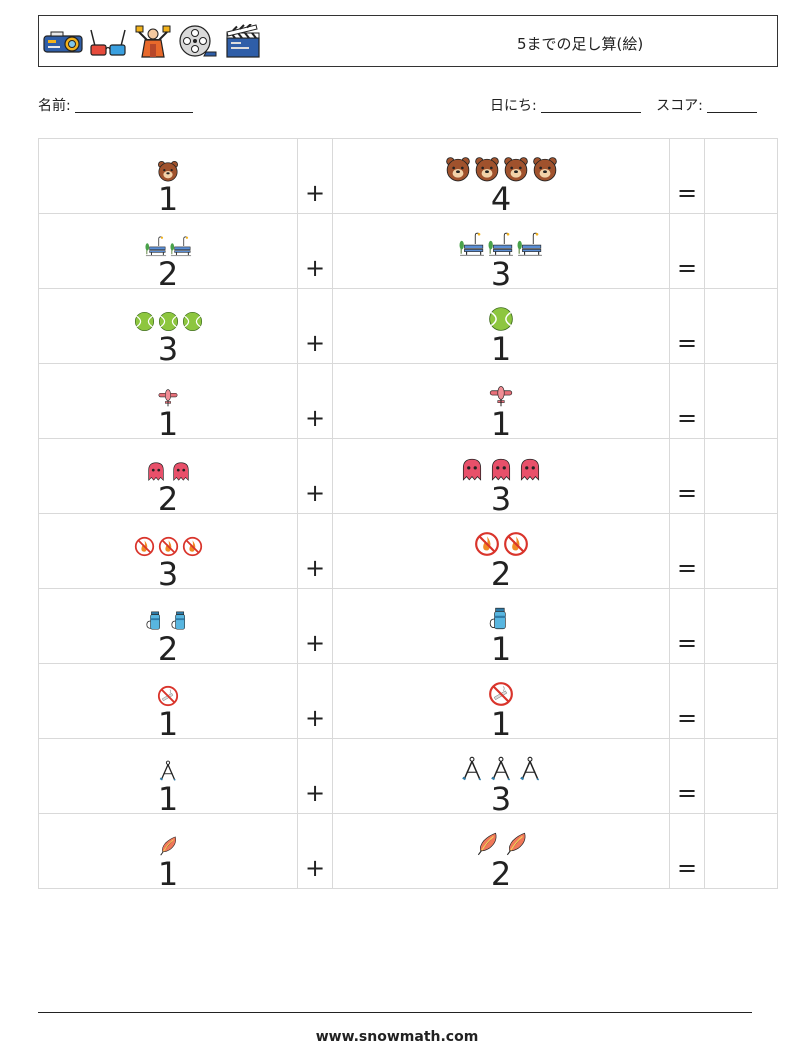  I want to click on airplane-icon, so click(168, 396).